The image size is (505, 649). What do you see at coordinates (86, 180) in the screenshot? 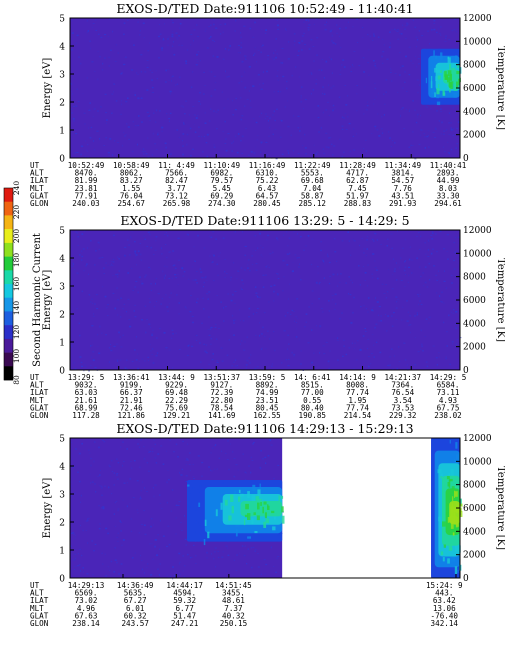
I see `ephemeris-value: 81.99` at bounding box center [86, 180].